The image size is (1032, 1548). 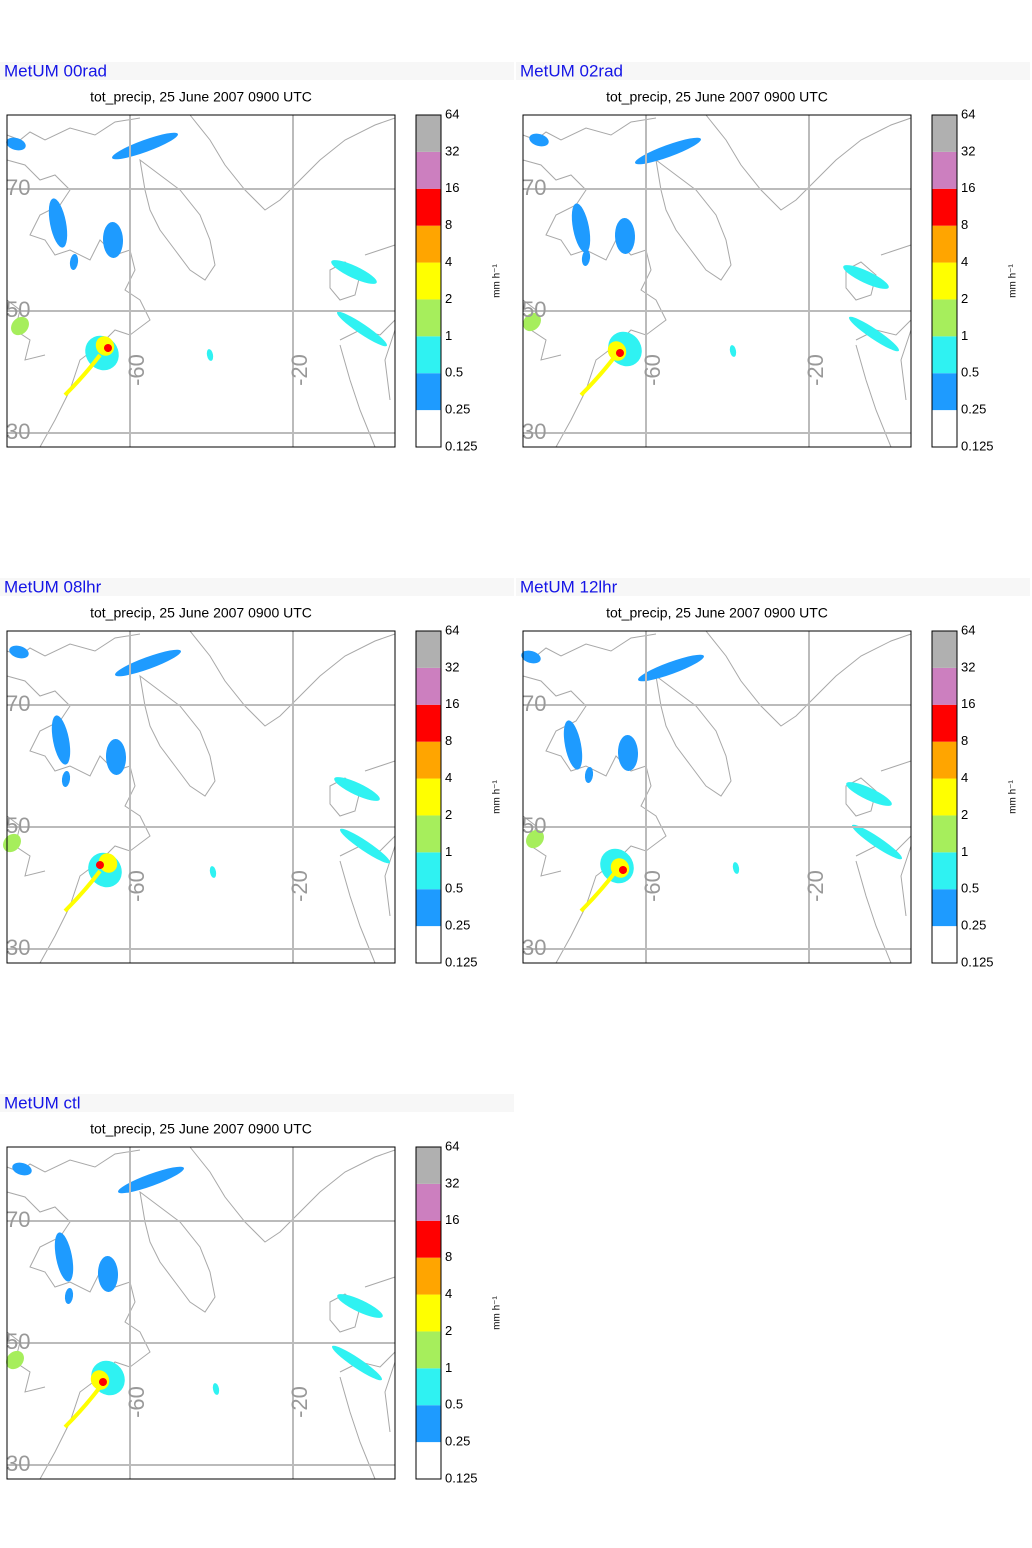 What do you see at coordinates (53, 586) in the screenshot?
I see `panel-title: MetUM 08lhr` at bounding box center [53, 586].